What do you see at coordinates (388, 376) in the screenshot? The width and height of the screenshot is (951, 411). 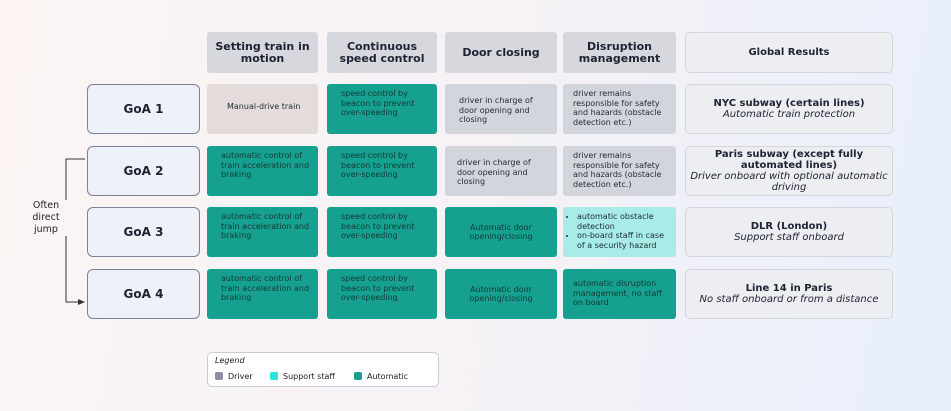 I see `legend-label: Automatic` at bounding box center [388, 376].